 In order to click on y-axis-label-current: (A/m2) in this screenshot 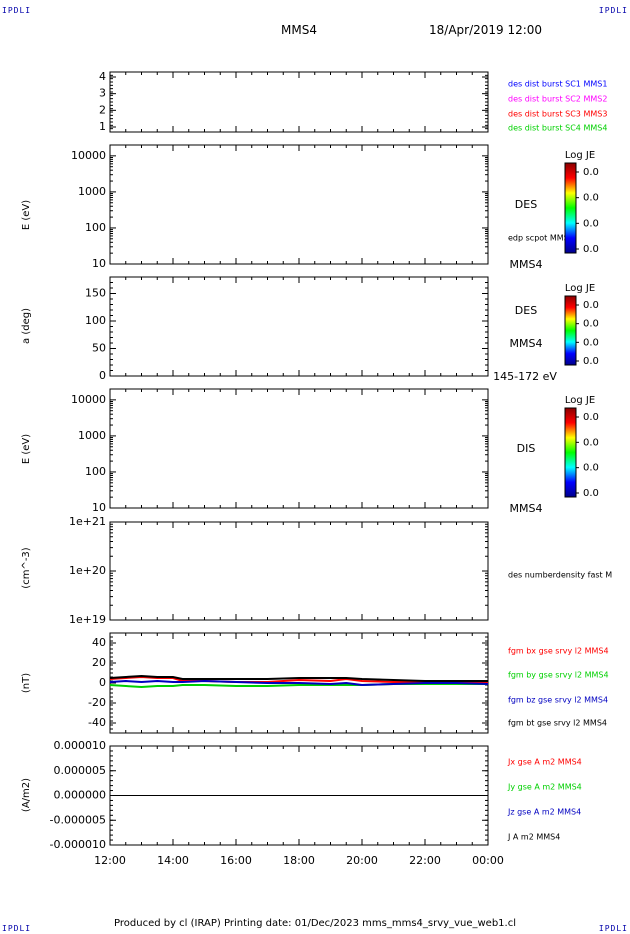, I will do `click(26, 795)`.